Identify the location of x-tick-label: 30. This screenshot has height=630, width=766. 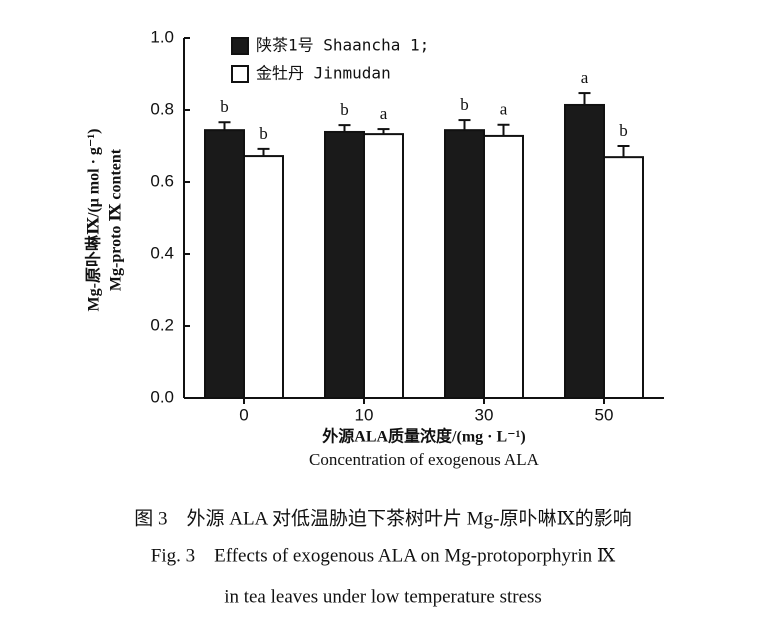
(484, 414).